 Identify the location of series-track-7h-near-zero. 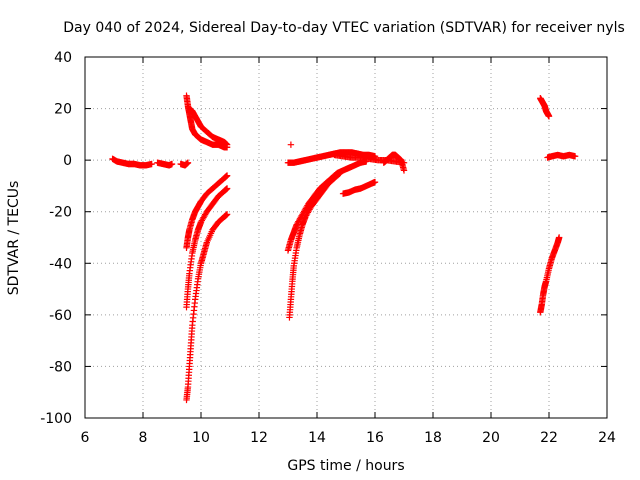
(132, 162).